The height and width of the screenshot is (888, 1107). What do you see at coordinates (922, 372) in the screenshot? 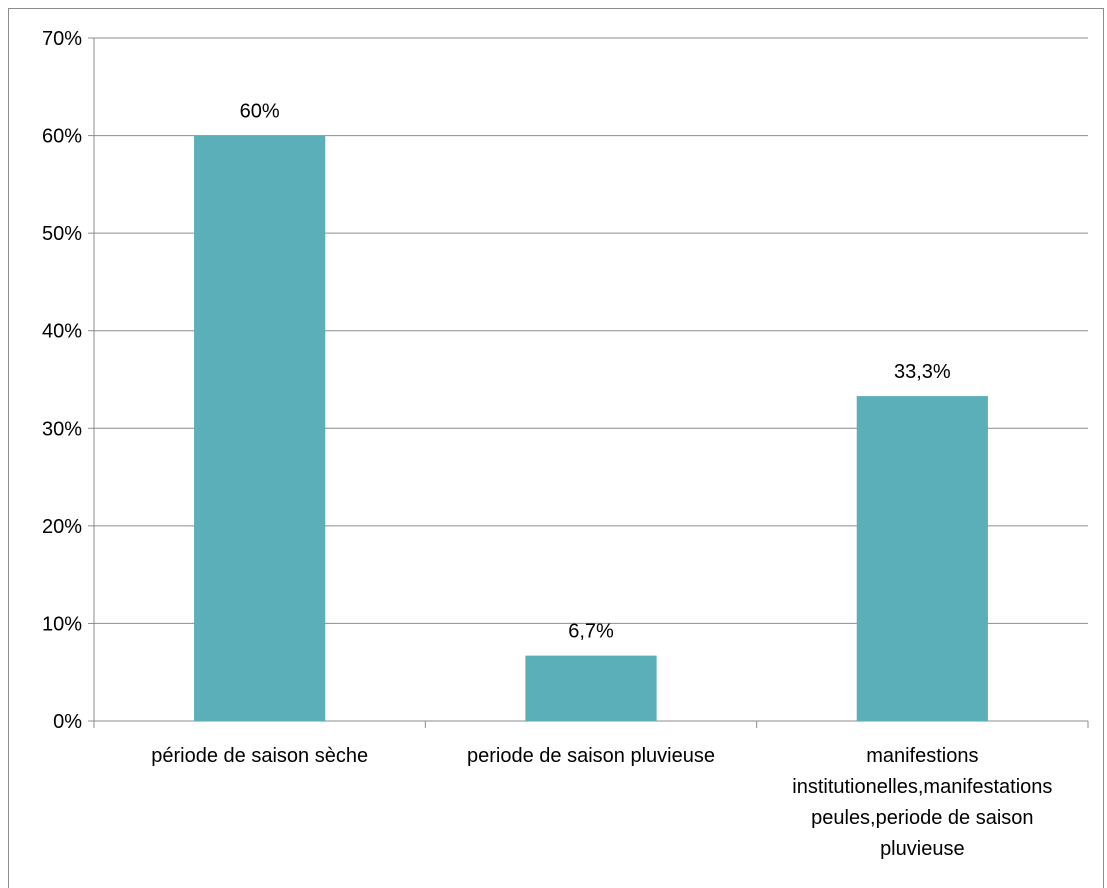
I see `data-label: 33,3%` at bounding box center [922, 372].